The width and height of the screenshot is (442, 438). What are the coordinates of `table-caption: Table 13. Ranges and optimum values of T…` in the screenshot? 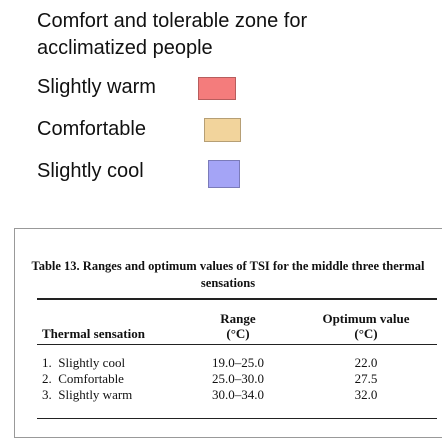 It's located at (228, 274).